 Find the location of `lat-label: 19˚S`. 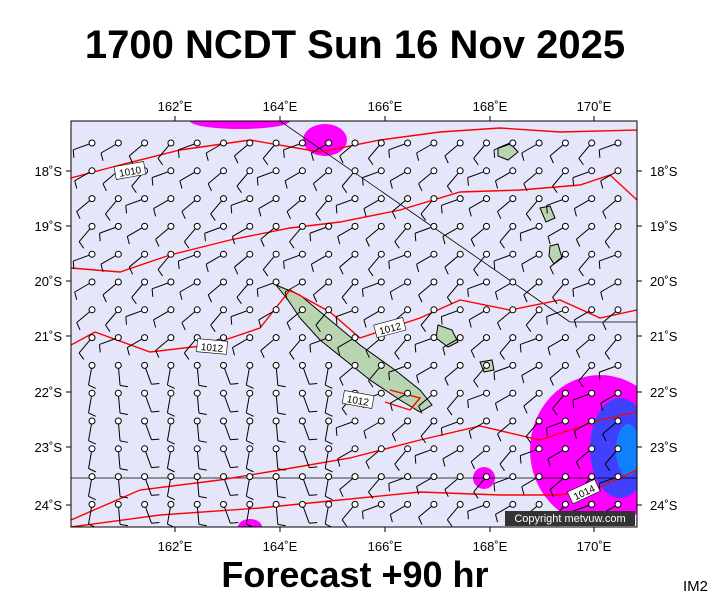

lat-label: 19˚S is located at coordinates (49, 226).